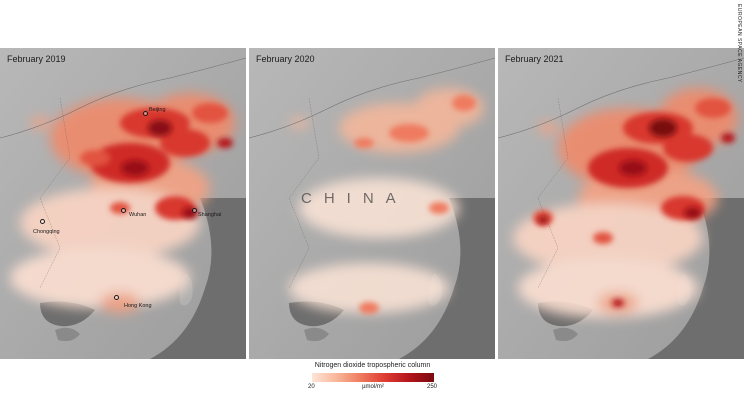 The width and height of the screenshot is (745, 420). Describe the element at coordinates (145, 113) in the screenshot. I see `city-marker-beijing` at that location.